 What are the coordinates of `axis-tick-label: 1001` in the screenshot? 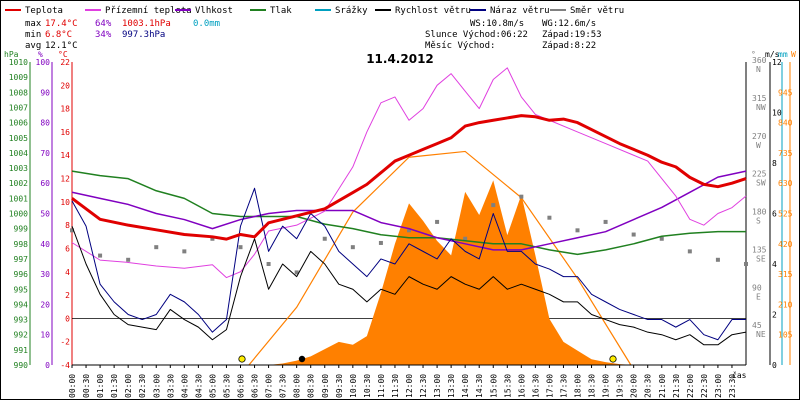 It's located at (18, 198).